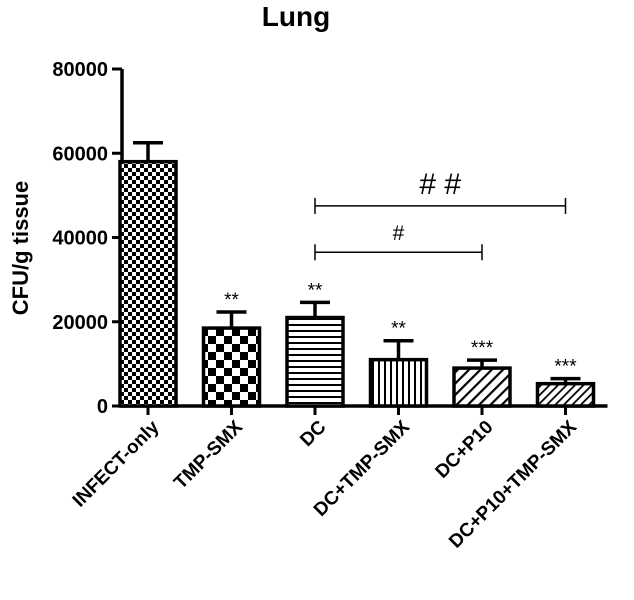 This screenshot has width=634, height=600. What do you see at coordinates (102, 407) in the screenshot?
I see `y-tick-label: 0` at bounding box center [102, 407].